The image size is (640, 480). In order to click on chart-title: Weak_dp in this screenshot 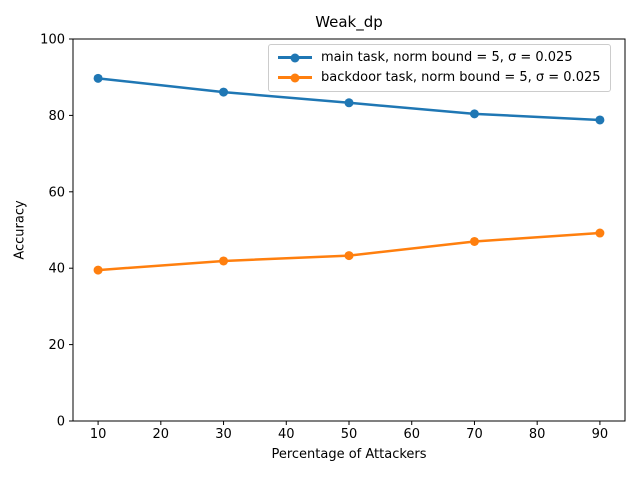, I will do `click(349, 22)`.